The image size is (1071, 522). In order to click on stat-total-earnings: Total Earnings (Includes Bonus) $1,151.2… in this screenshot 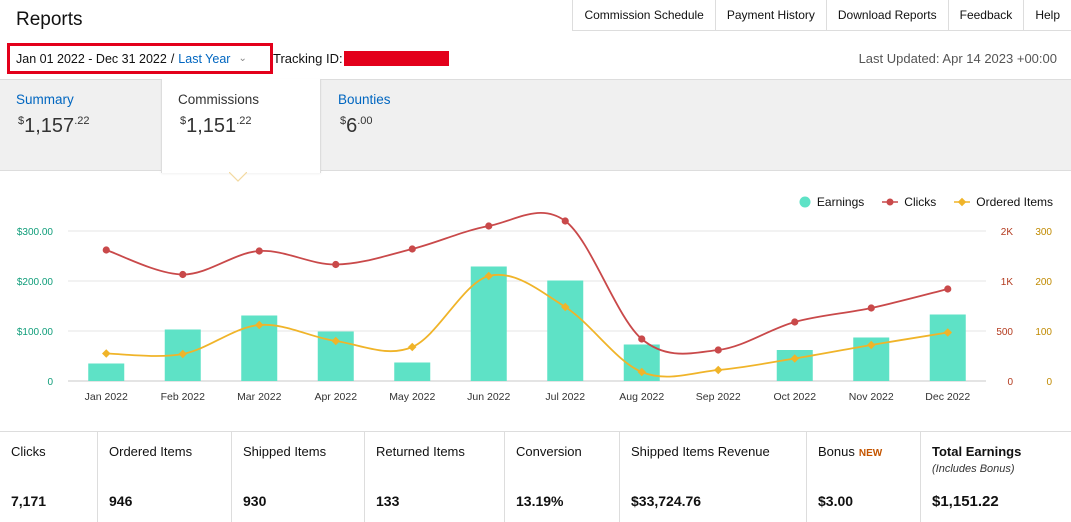, I will do `click(977, 477)`.